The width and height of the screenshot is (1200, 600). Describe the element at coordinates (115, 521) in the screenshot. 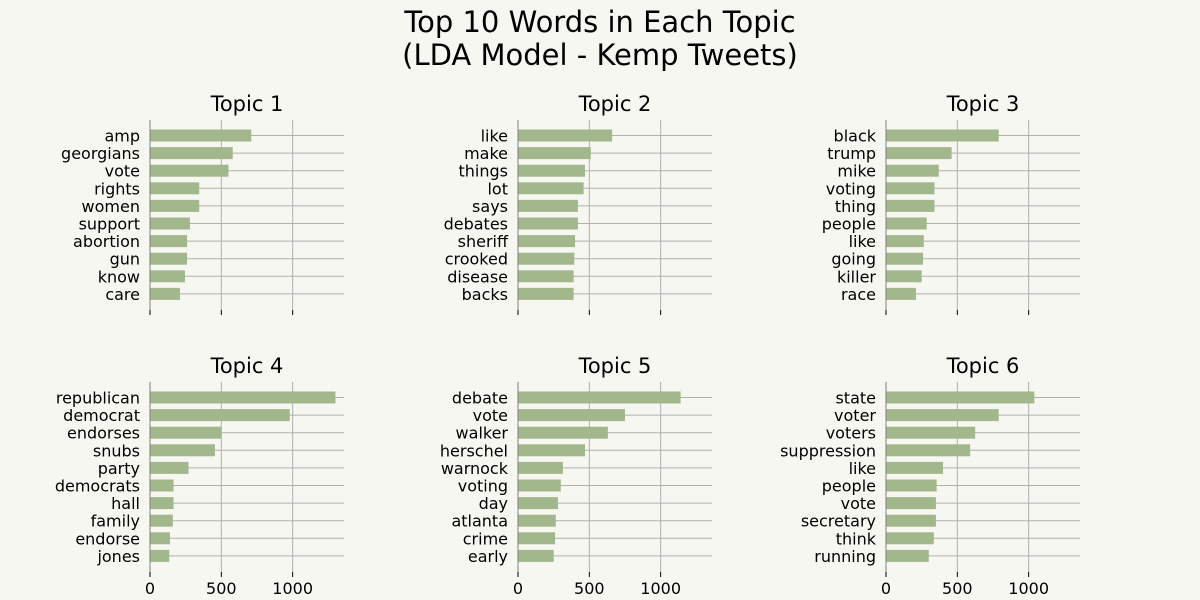

I see `y-tick-label: family` at that location.